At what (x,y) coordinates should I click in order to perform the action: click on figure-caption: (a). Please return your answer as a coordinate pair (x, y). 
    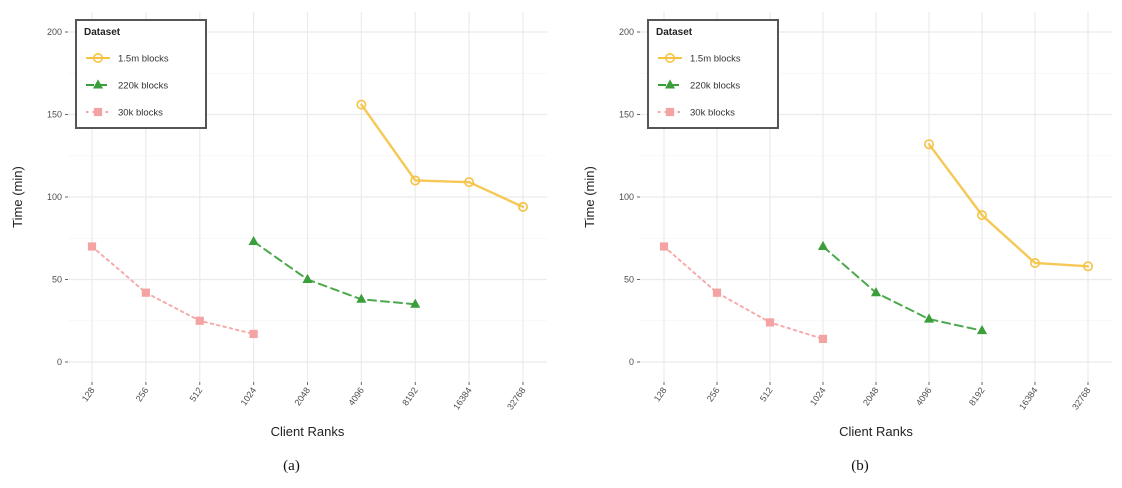
    Looking at the image, I should click on (291, 466).